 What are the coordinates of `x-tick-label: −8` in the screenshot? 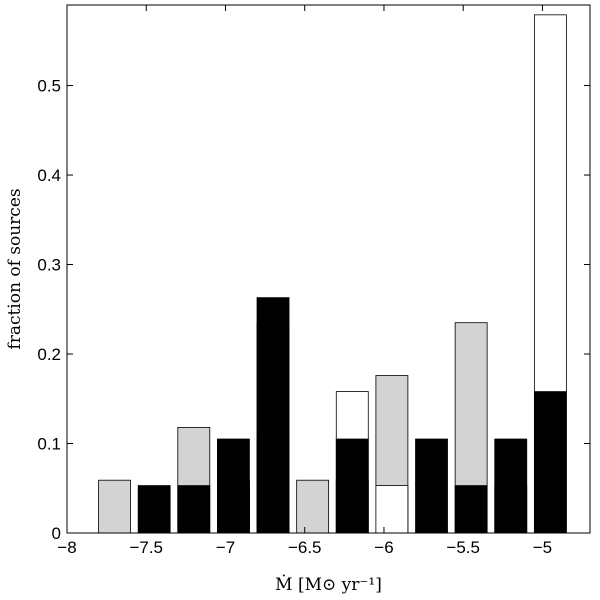 It's located at (66, 547).